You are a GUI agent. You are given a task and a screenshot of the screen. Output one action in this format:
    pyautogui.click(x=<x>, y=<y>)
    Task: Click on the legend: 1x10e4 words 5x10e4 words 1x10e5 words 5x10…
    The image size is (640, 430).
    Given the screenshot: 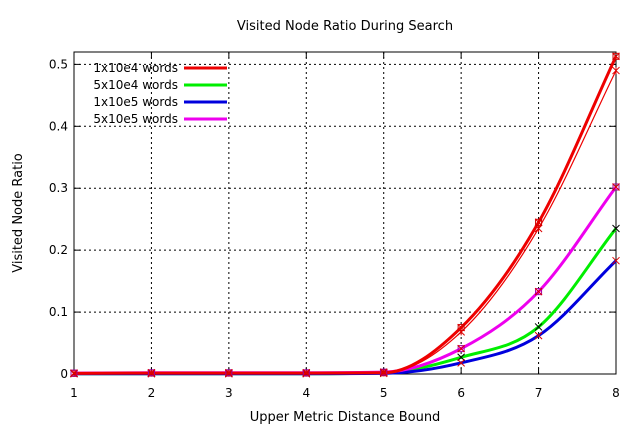 What is the action you would take?
    pyautogui.click(x=160, y=93)
    